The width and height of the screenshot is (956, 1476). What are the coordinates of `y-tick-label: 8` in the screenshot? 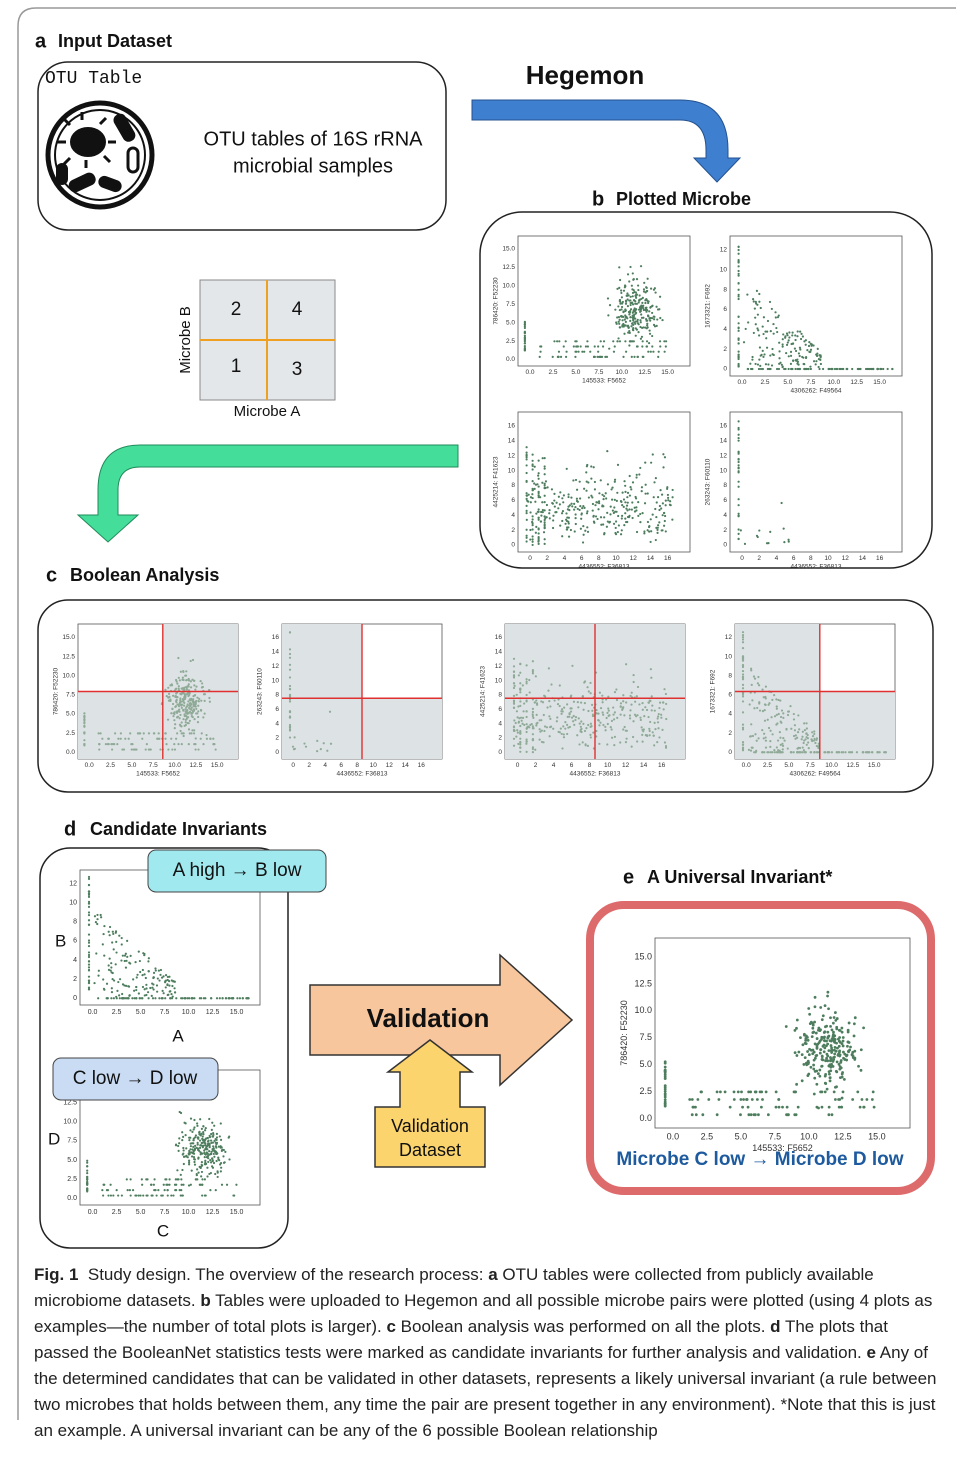 It's located at (513, 485).